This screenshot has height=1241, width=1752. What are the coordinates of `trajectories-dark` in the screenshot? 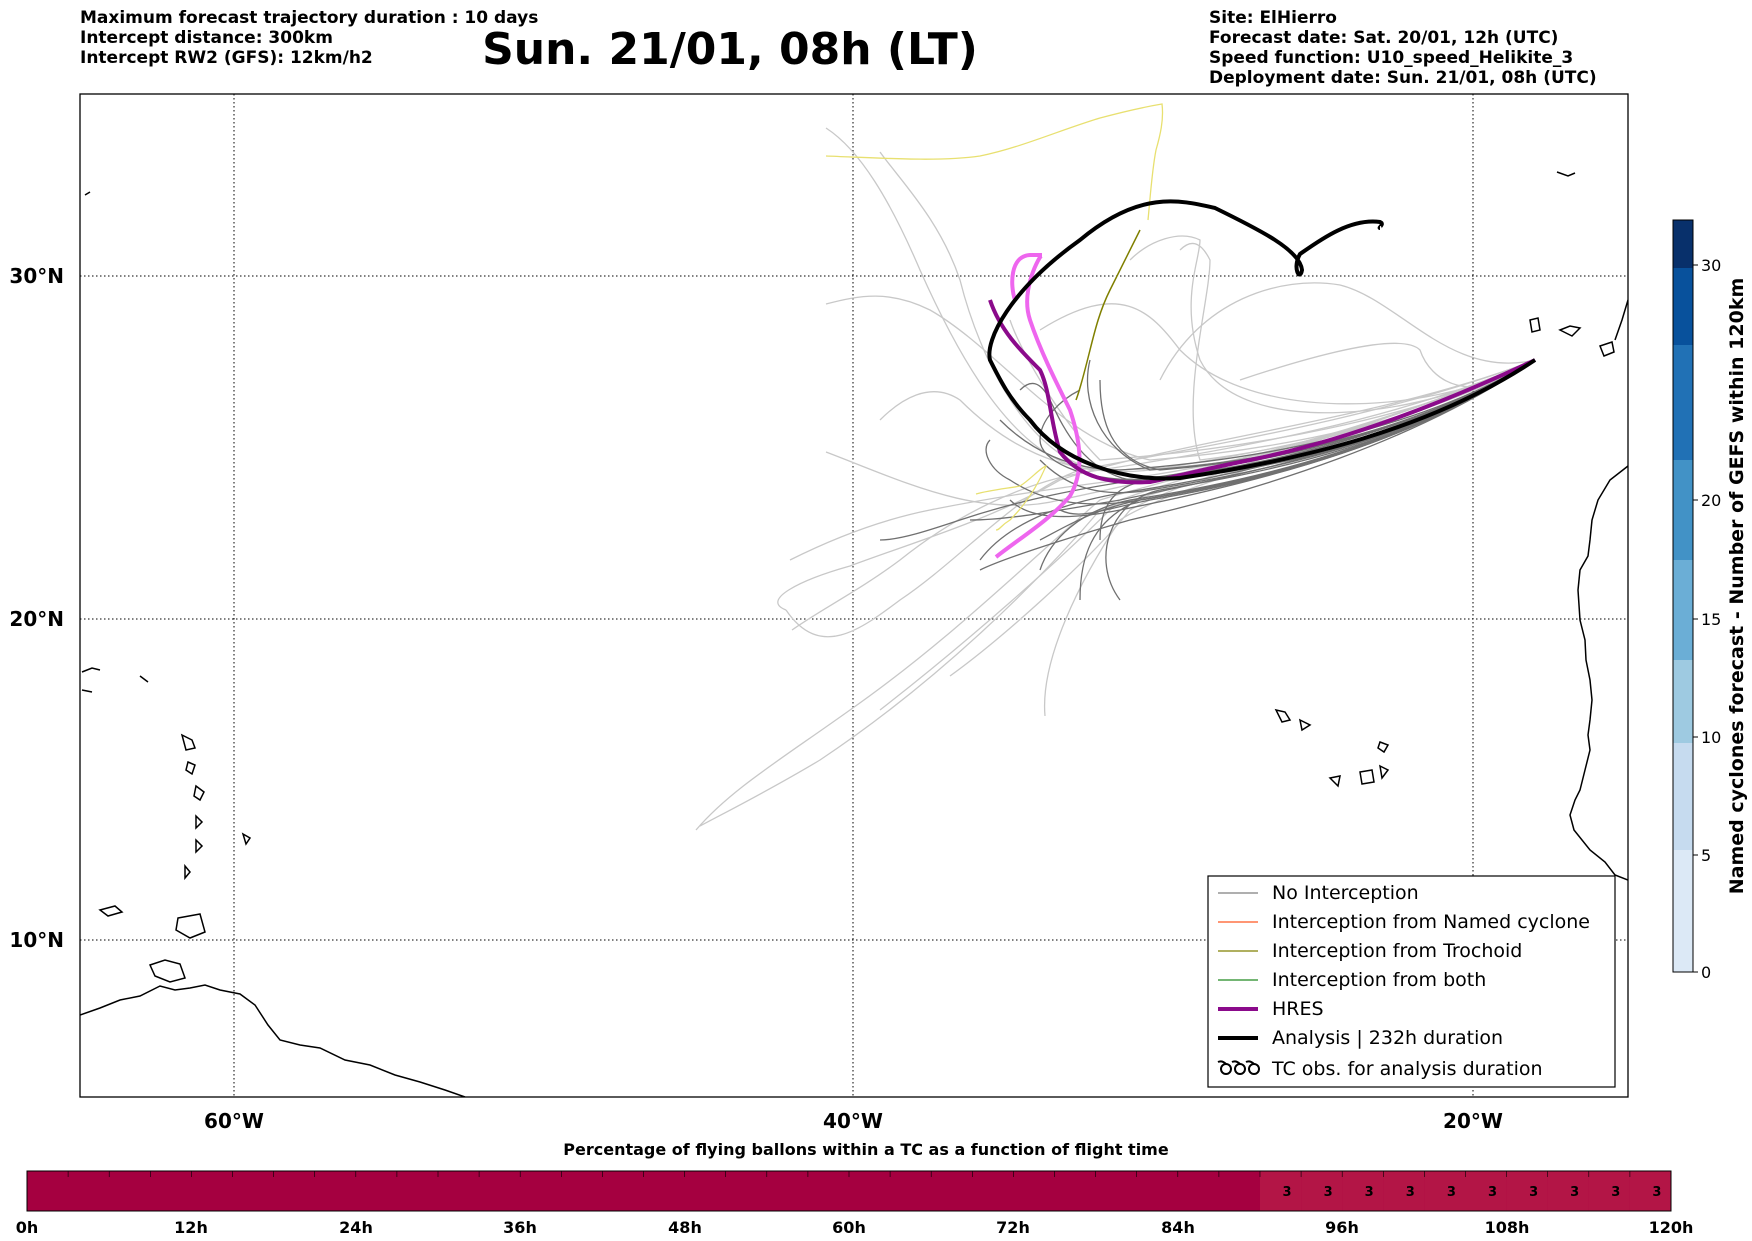 It's located at (1207, 480).